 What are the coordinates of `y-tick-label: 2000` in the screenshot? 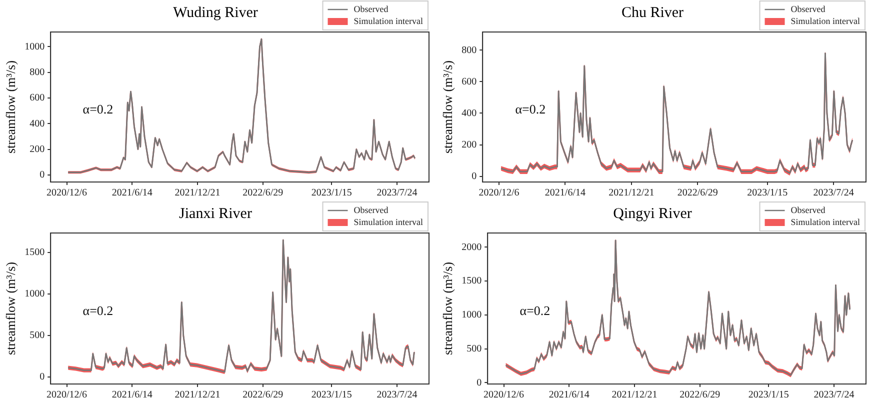 It's located at (472, 247).